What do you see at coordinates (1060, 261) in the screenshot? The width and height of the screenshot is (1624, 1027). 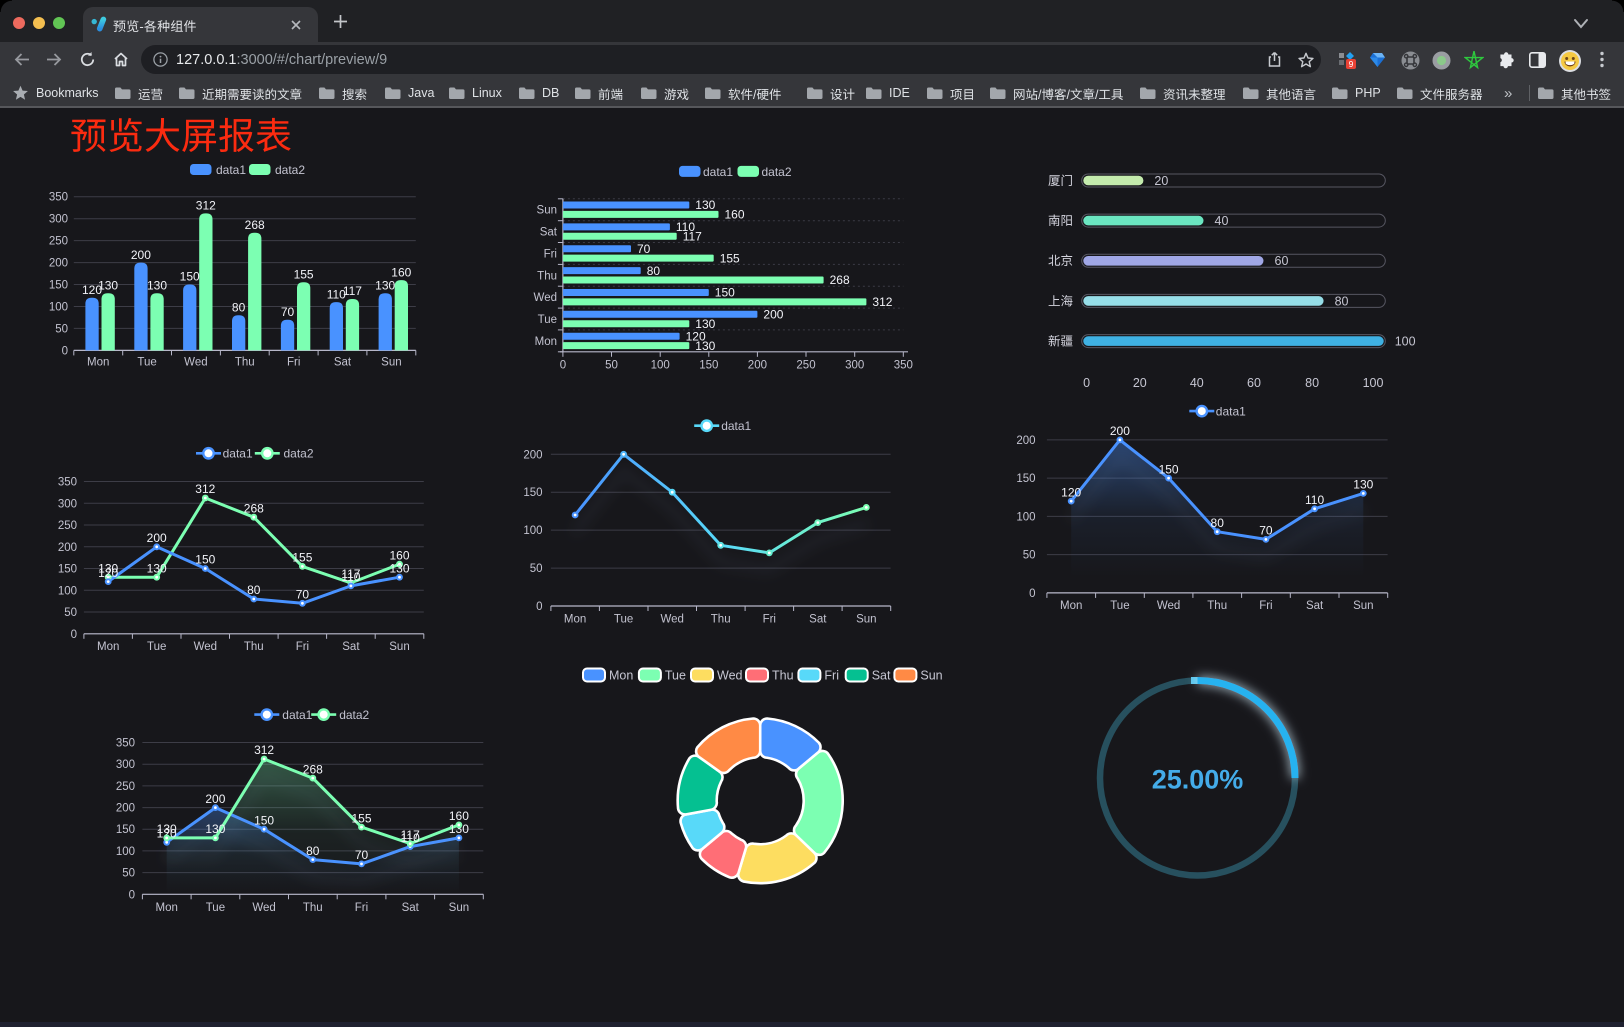 I see `svg-text: 北京` at bounding box center [1060, 261].